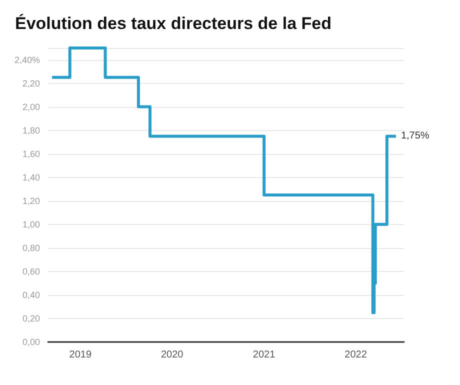  I want to click on y-tick-label: 1,60, so click(31, 153).